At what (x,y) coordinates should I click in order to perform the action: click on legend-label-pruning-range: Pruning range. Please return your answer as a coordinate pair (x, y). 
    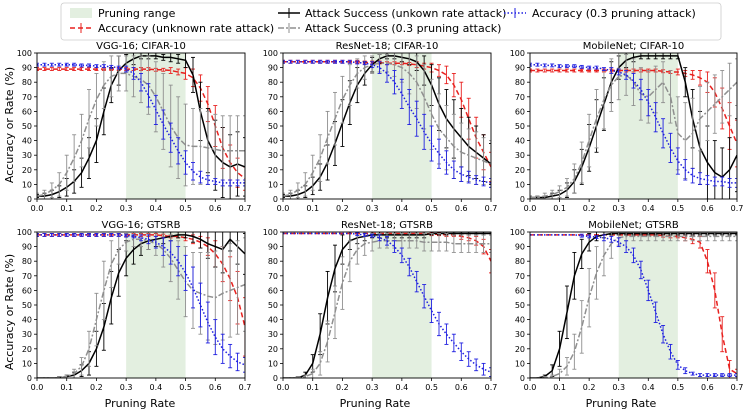
    Looking at the image, I should click on (137, 13).